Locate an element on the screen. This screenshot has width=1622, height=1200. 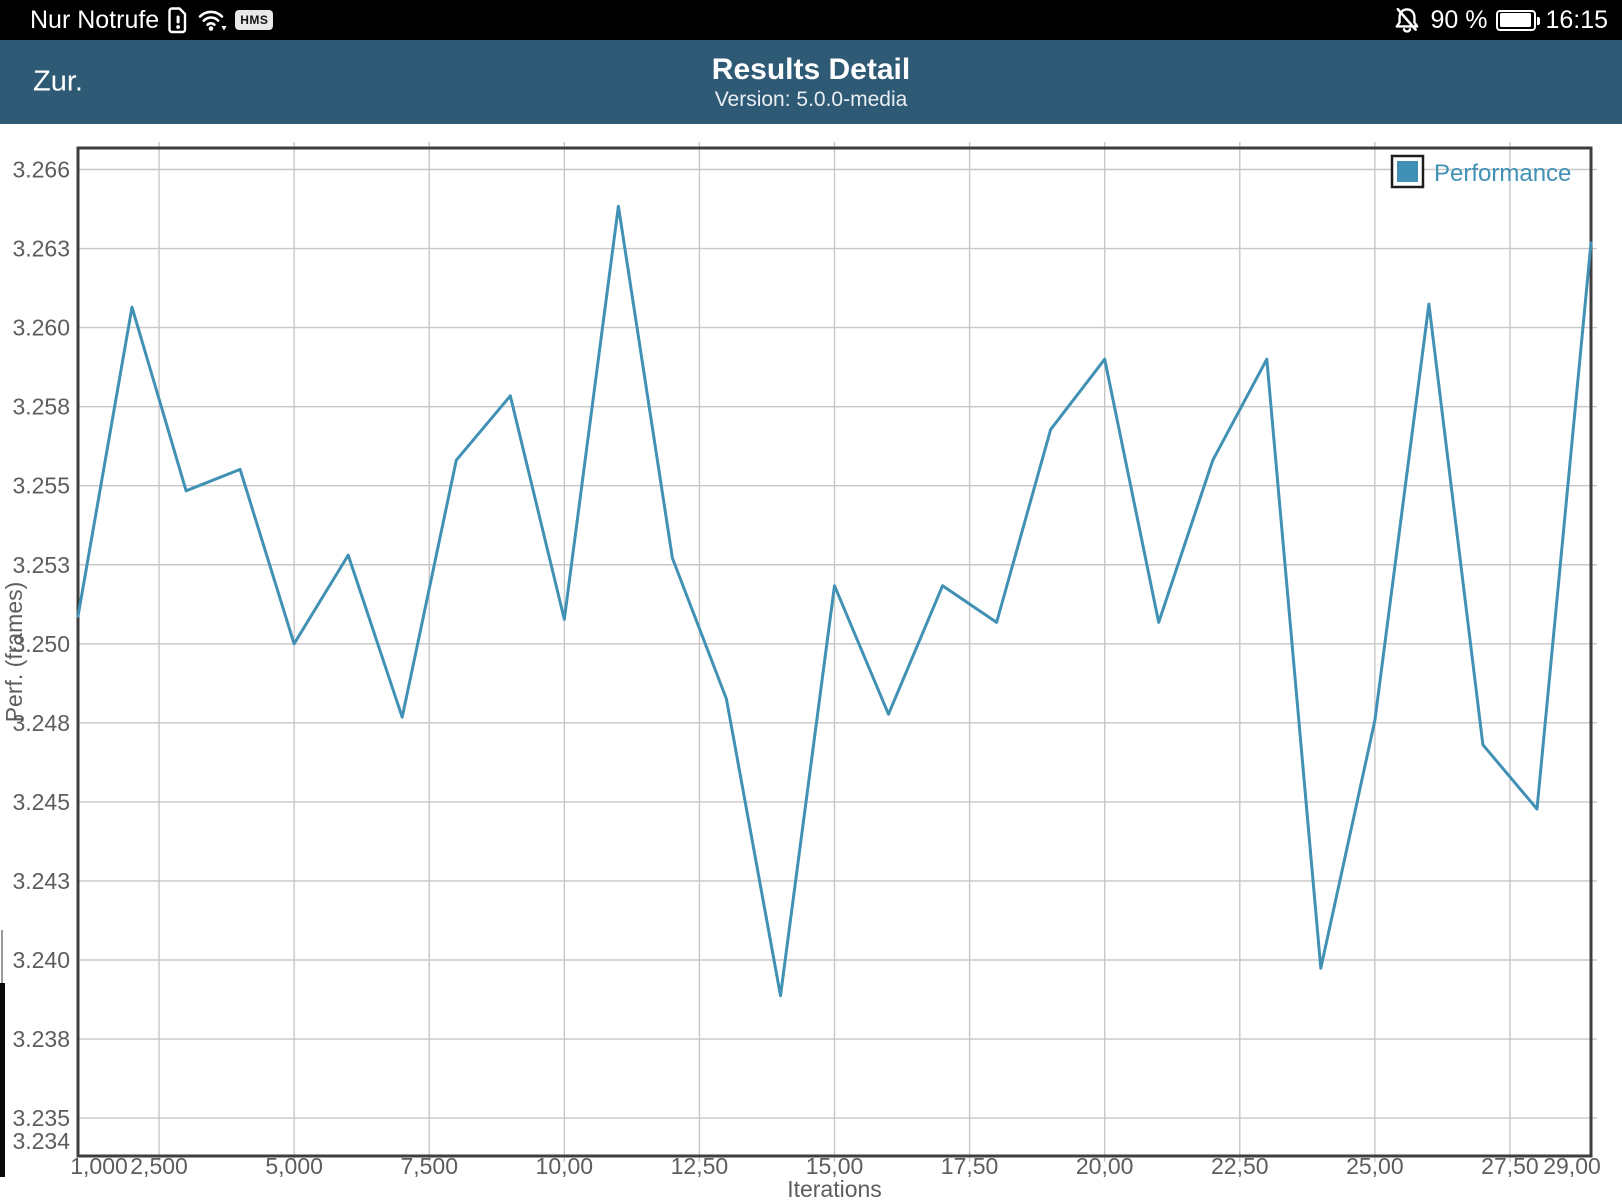
y-tick-label: 3.248 is located at coordinates (41, 723).